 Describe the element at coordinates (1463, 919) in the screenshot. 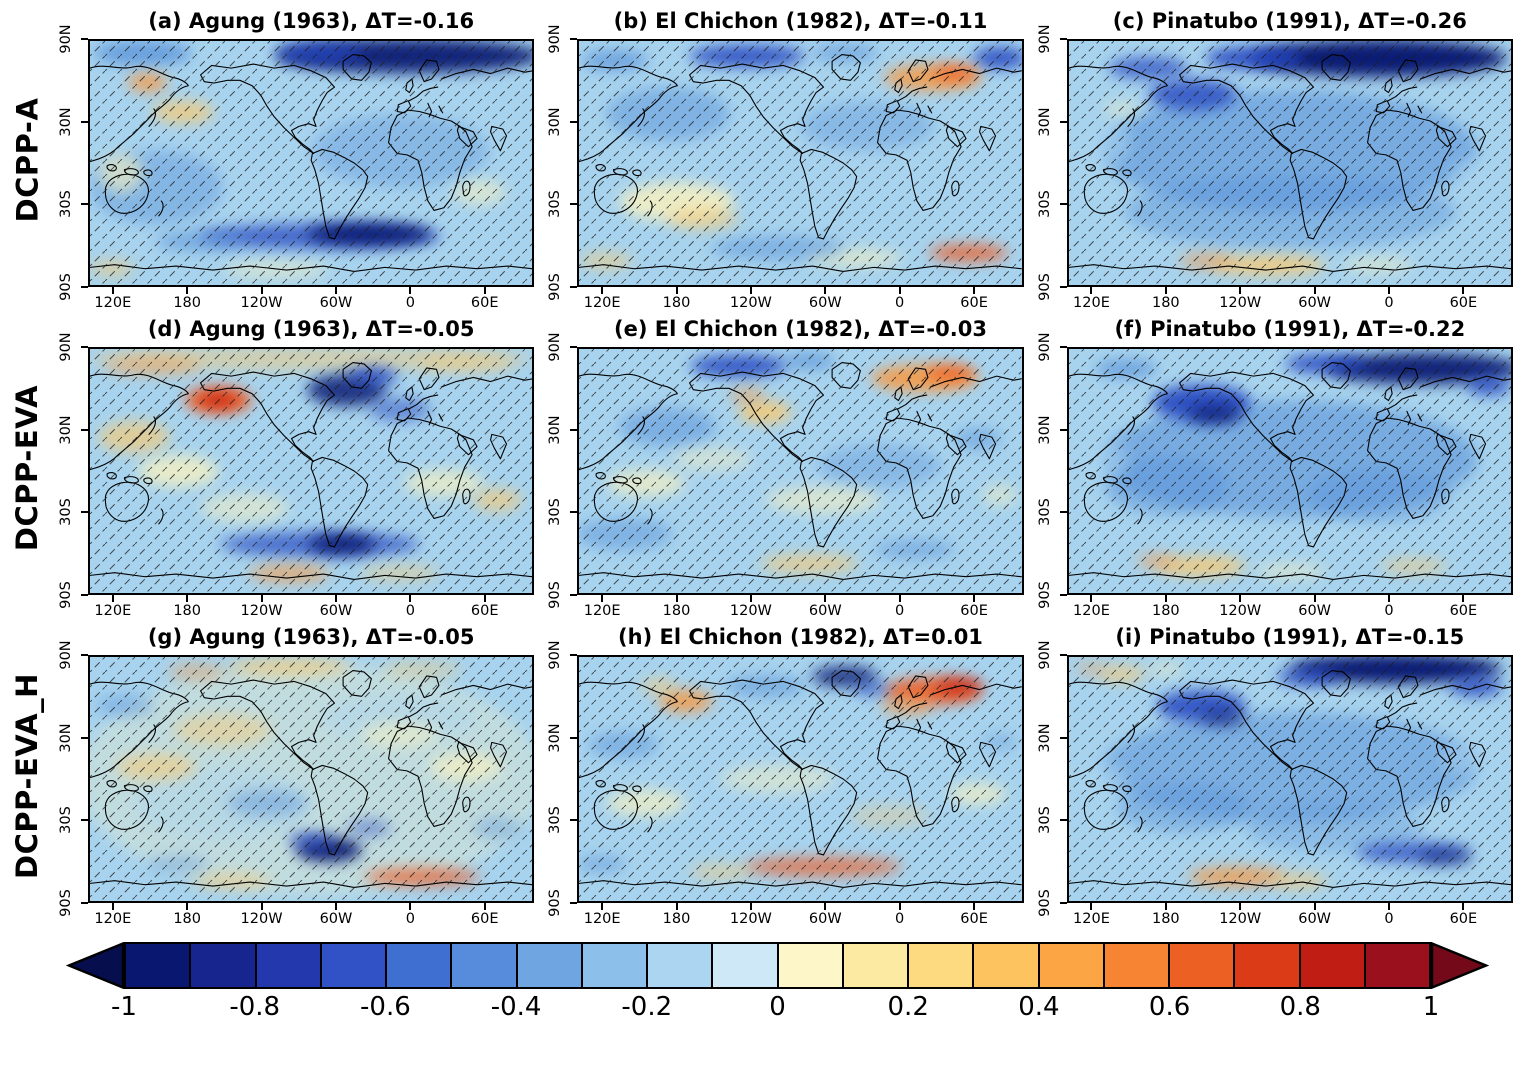

I see `x-tick-label: 60E` at that location.